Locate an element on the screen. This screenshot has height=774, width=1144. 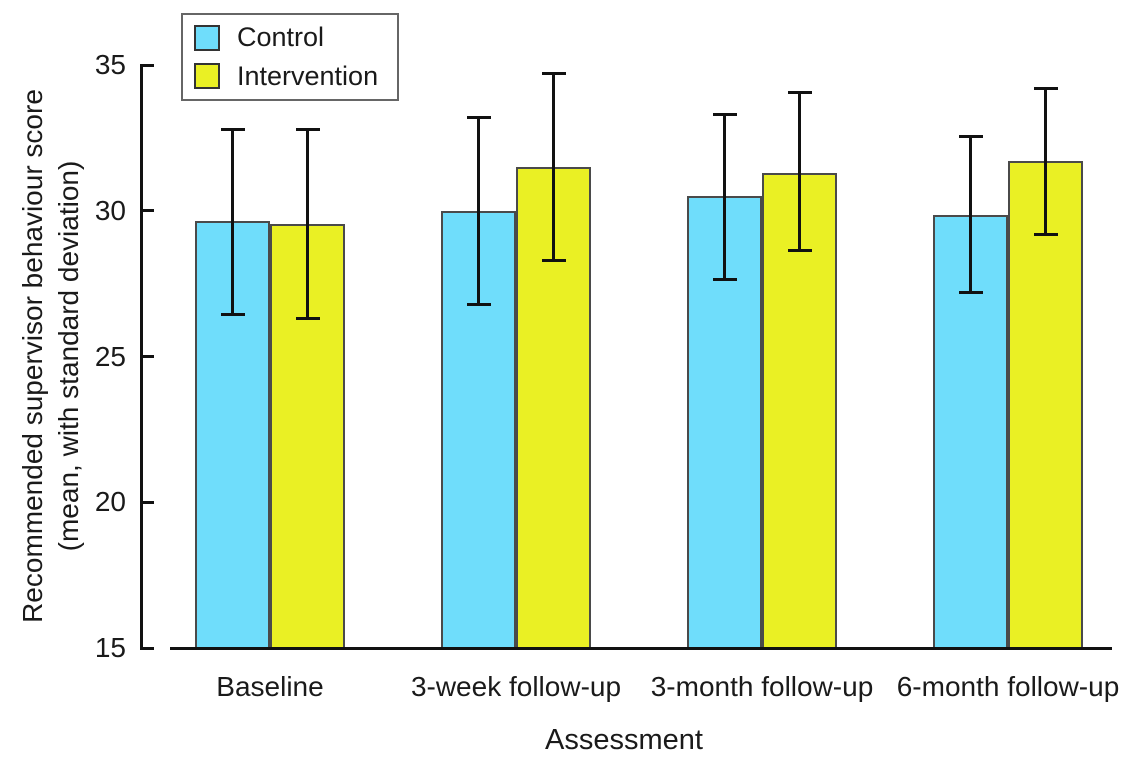
y-tick-label-30: 30 is located at coordinates (110, 210).